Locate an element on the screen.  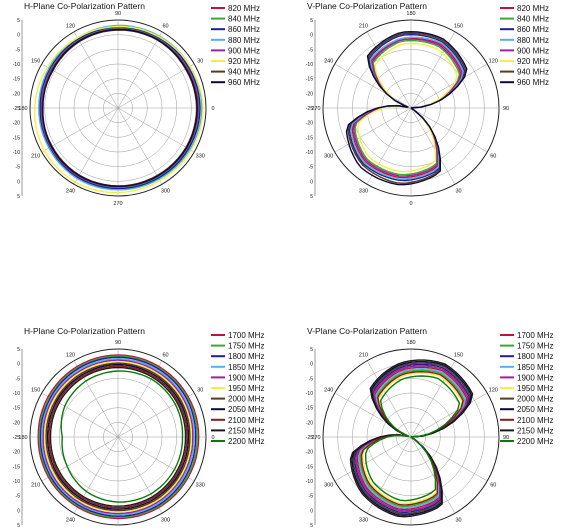
angle-label: 210 is located at coordinates (35, 157).